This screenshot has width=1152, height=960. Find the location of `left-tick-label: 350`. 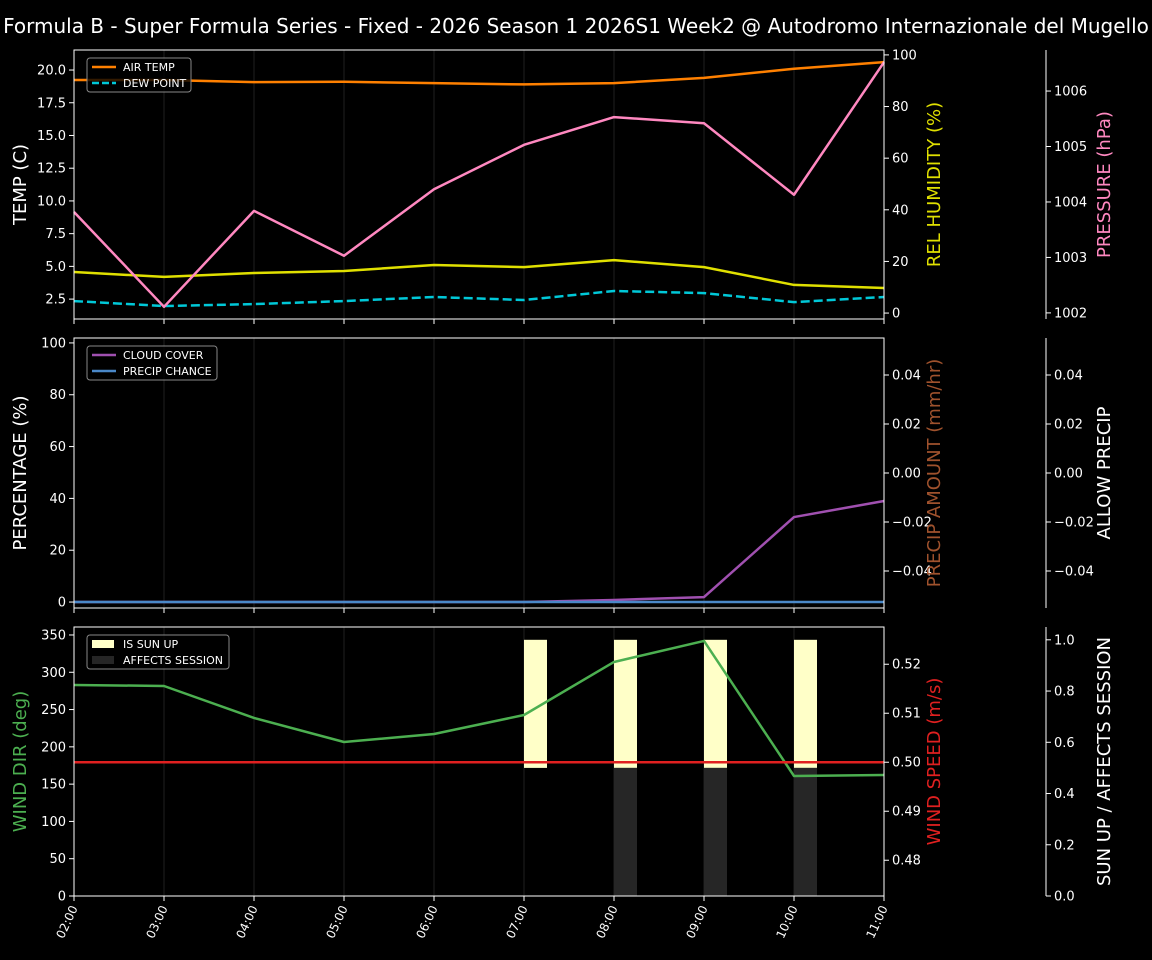

left-tick-label: 350 is located at coordinates (53, 635).